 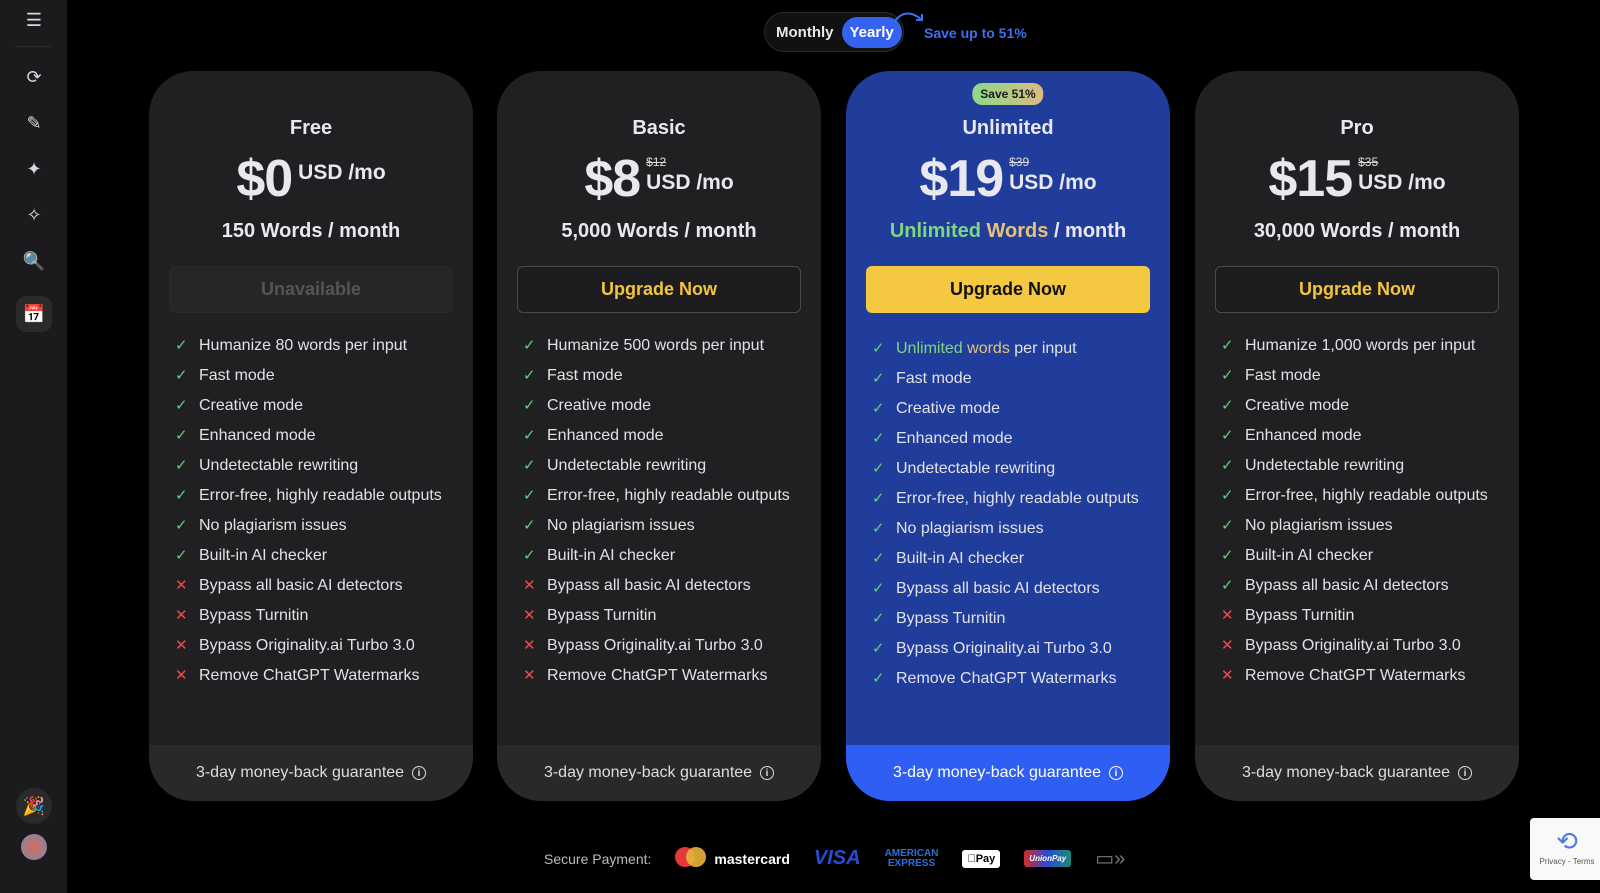 I want to click on feature-item: ✓ Bypass all basic AI detectors, so click(x=1011, y=589).